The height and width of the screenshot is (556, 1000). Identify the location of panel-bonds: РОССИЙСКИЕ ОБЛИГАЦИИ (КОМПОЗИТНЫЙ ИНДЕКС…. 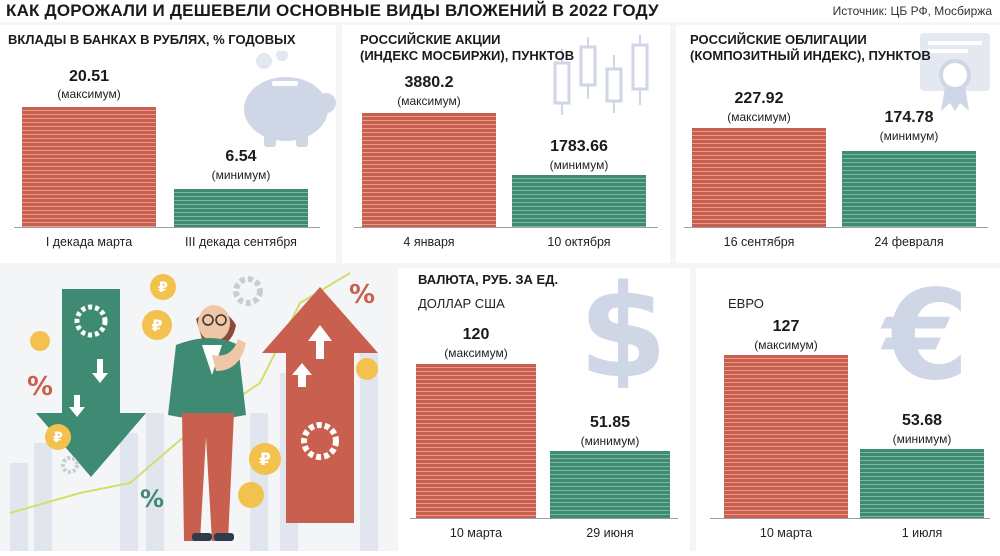
(838, 144).